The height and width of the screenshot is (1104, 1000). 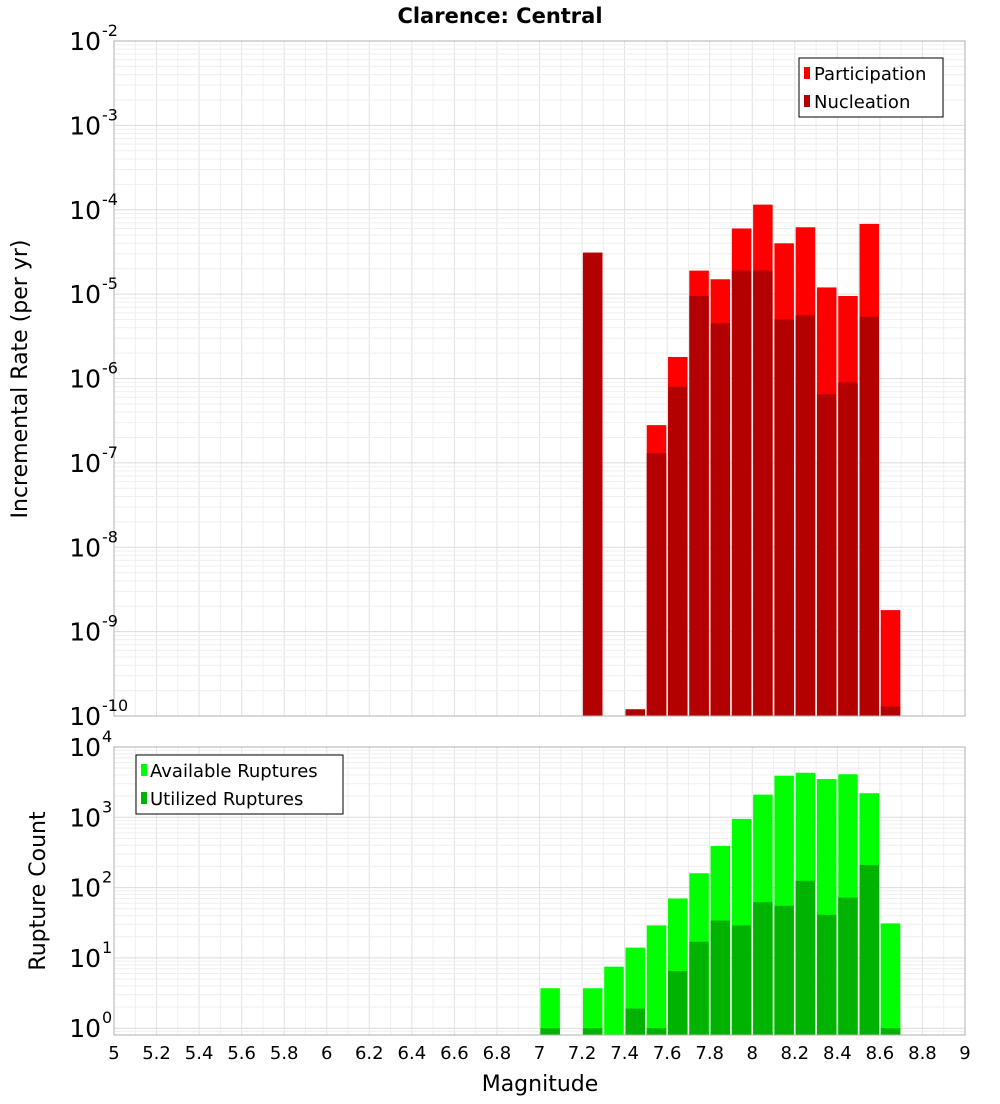 What do you see at coordinates (499, 16) in the screenshot?
I see `chart-title: Clarence: Central` at bounding box center [499, 16].